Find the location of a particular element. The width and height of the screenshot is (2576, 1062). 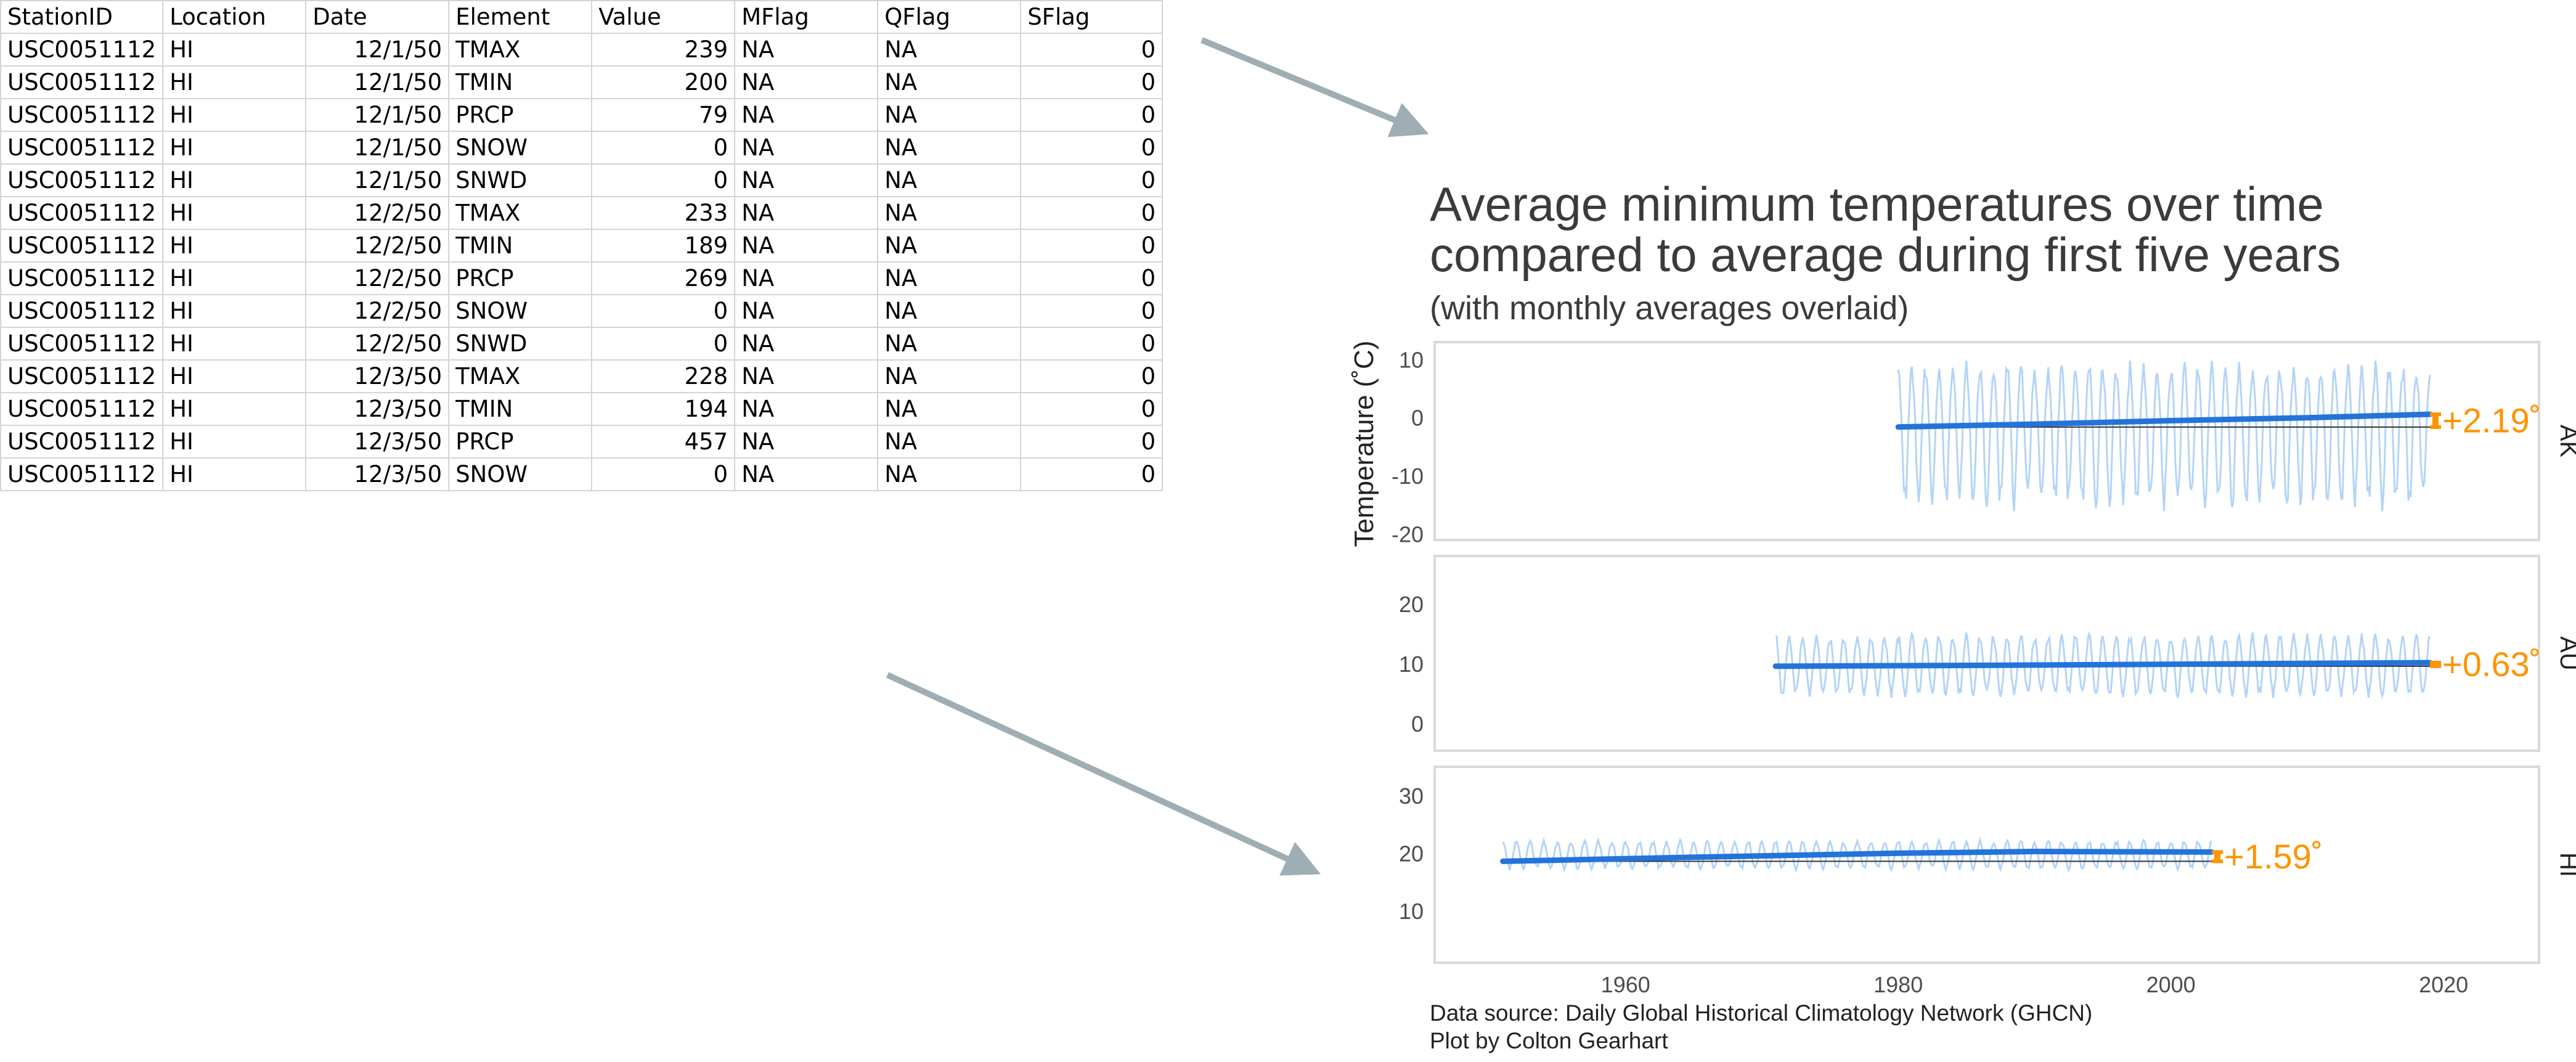

table-cell: 79 is located at coordinates (663, 115).